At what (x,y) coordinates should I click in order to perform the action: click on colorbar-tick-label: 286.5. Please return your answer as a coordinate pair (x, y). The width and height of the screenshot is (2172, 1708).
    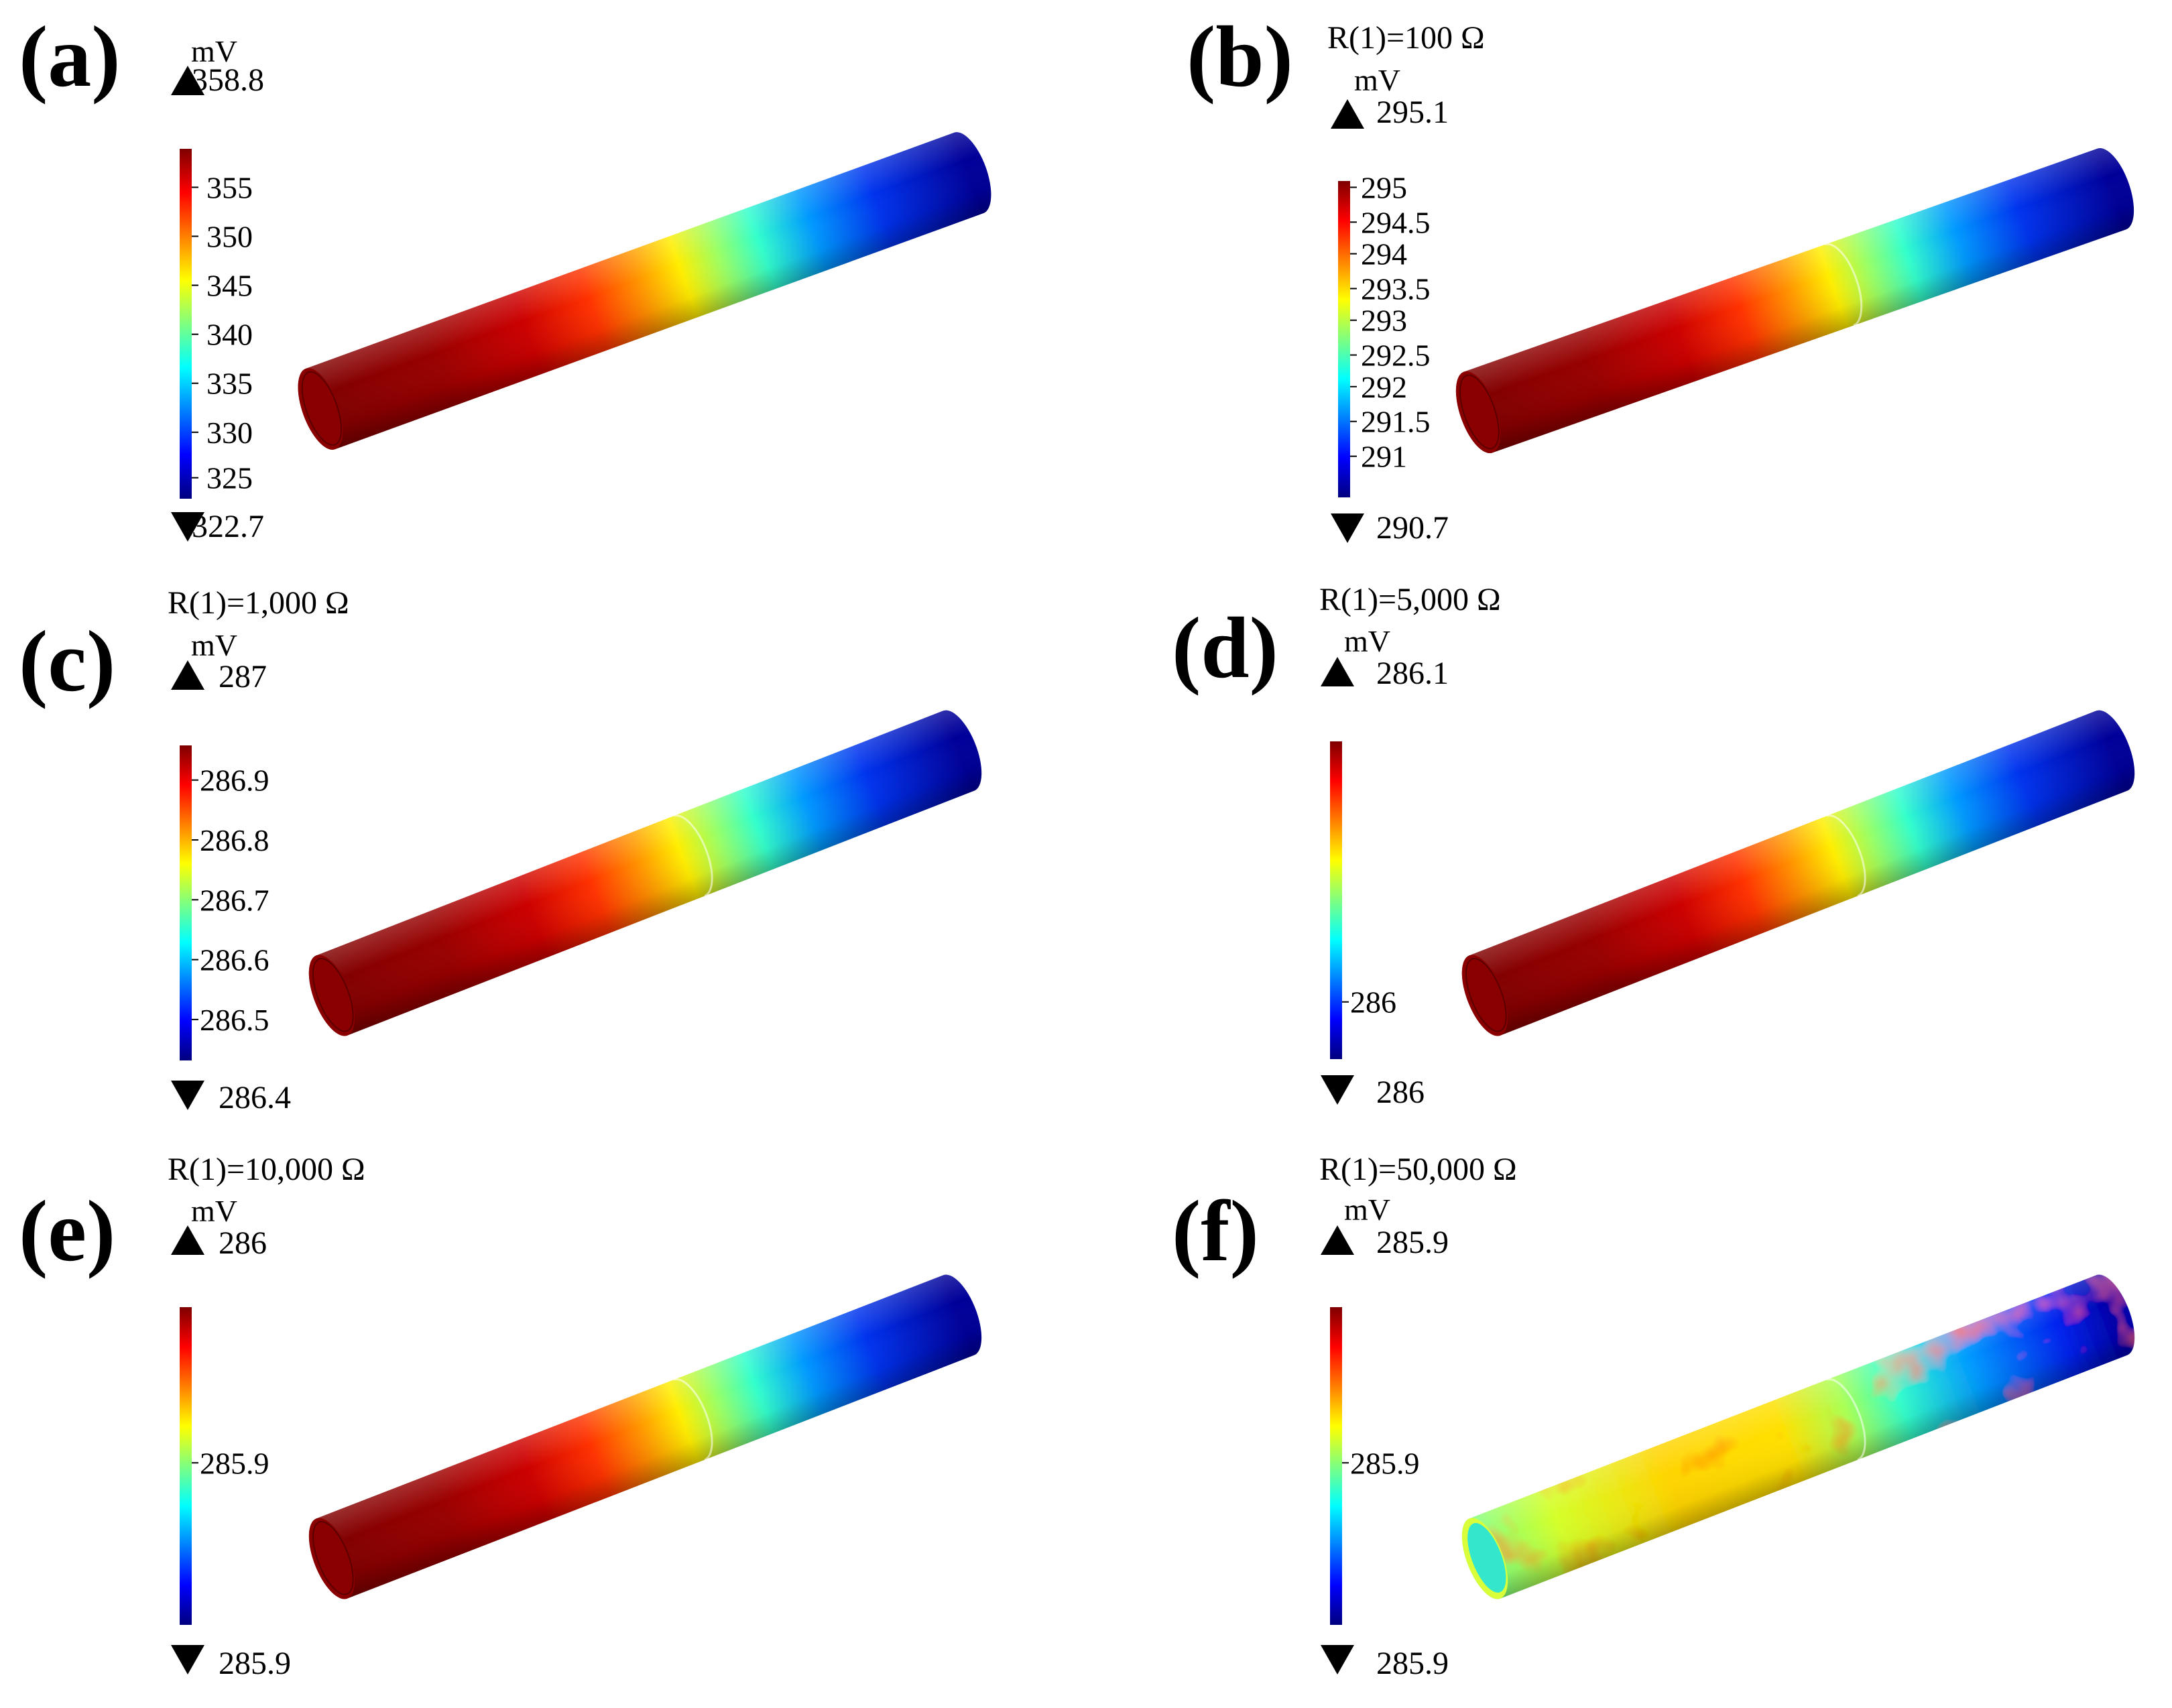
    Looking at the image, I should click on (234, 1020).